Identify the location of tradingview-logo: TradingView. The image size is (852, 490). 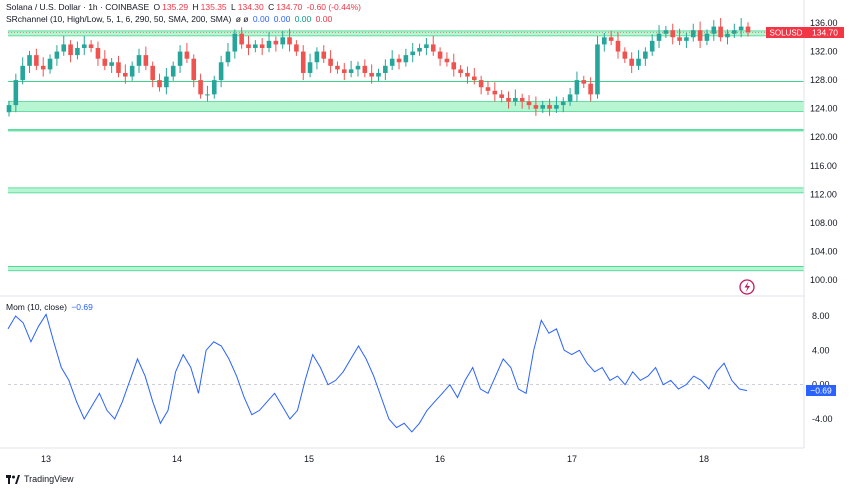
(40, 479).